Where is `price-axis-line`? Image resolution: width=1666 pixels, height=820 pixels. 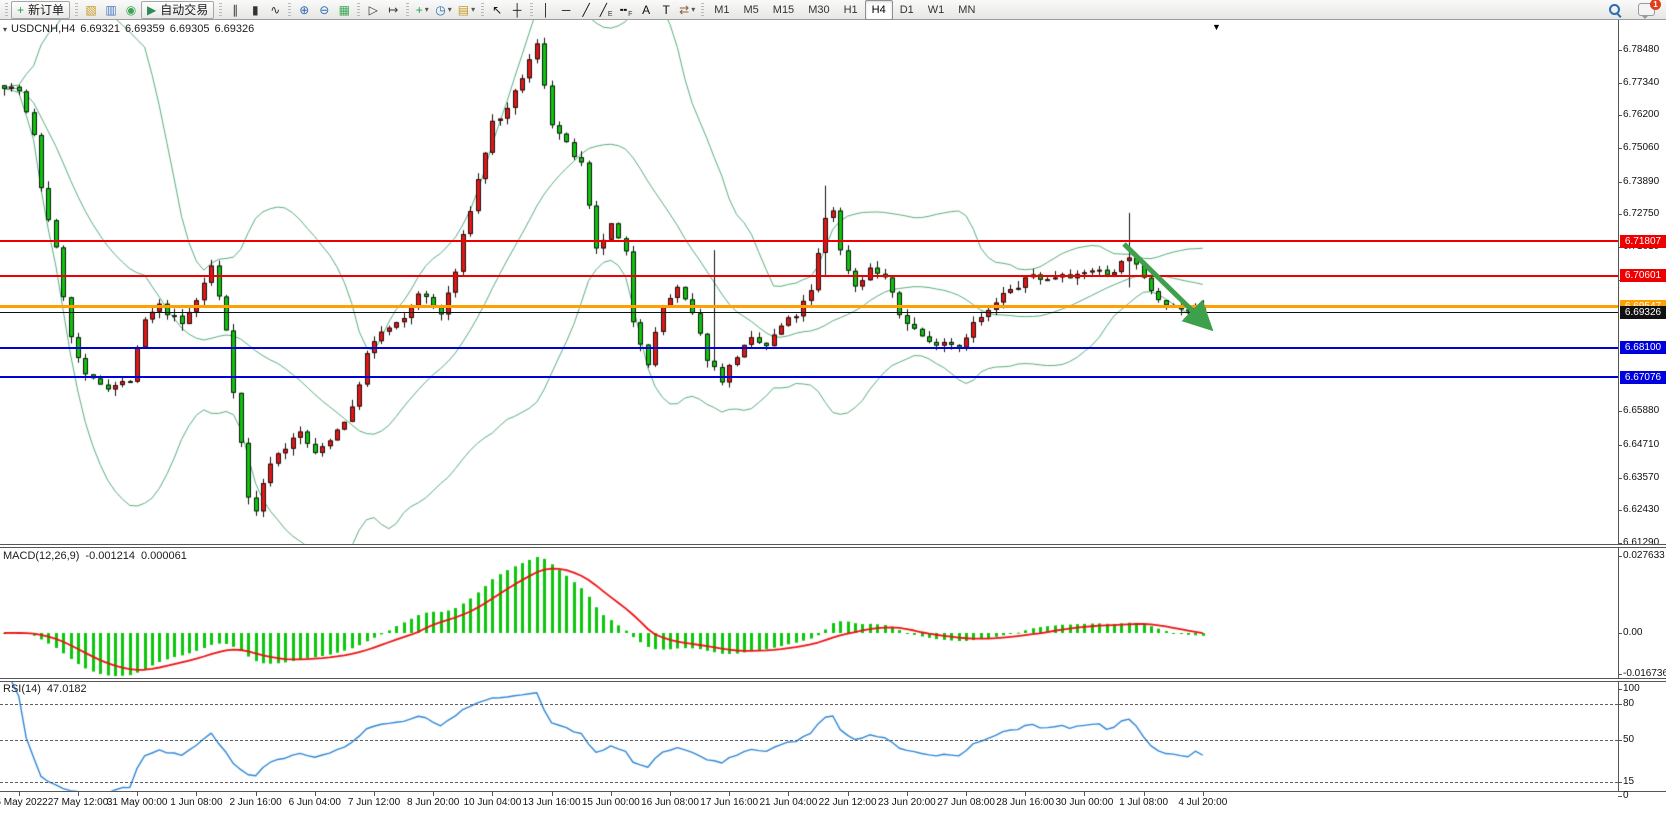 price-axis-line is located at coordinates (1618, 405).